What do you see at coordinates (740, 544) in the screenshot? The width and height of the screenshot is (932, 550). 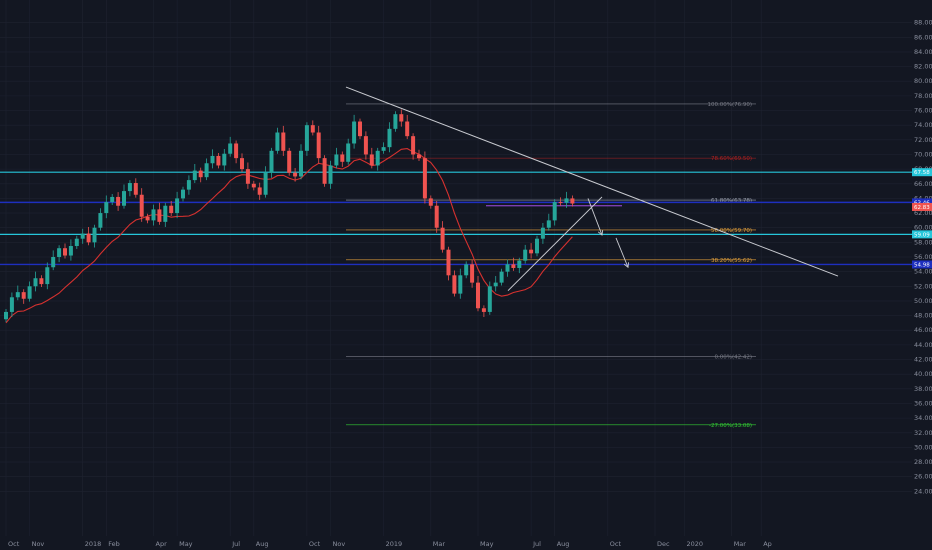 I see `time-tick-label: Mar` at bounding box center [740, 544].